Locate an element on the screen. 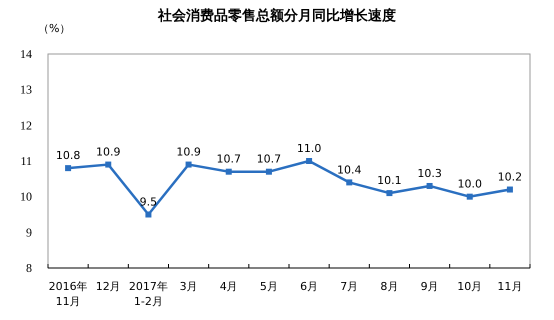 Image resolution: width=554 pixels, height=320 pixels. data-label: 10.4 is located at coordinates (349, 169).